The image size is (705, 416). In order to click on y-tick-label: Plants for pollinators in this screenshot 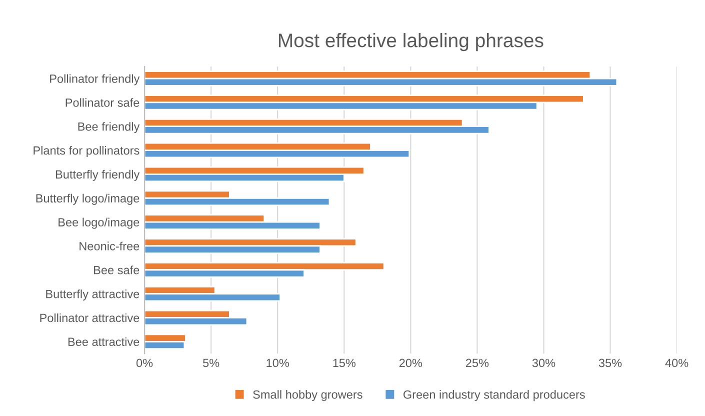, I will do `click(87, 152)`.